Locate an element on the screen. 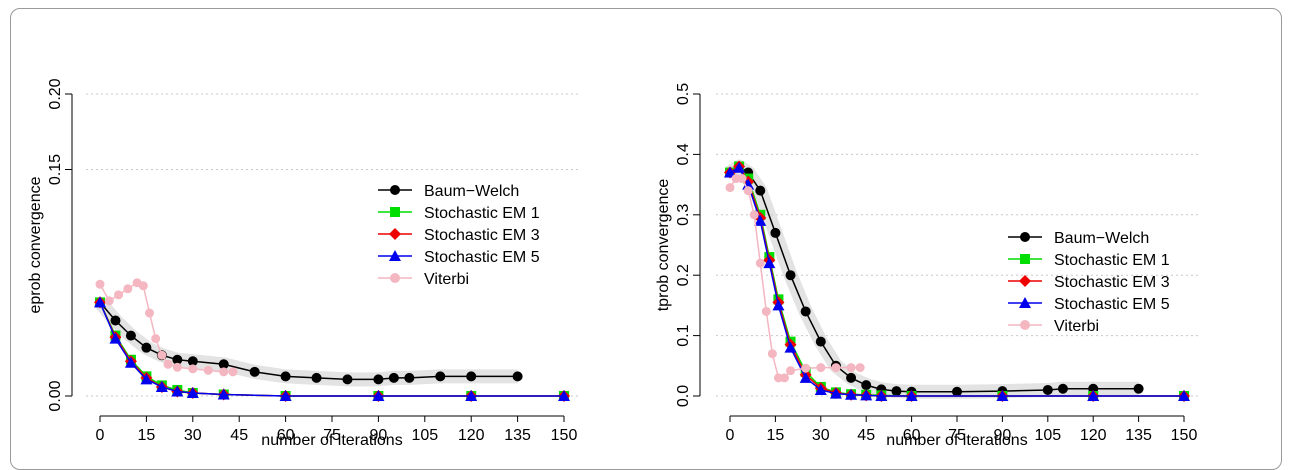 The width and height of the screenshot is (1292, 470). y-tick-label: 0.20 is located at coordinates (55, 93).